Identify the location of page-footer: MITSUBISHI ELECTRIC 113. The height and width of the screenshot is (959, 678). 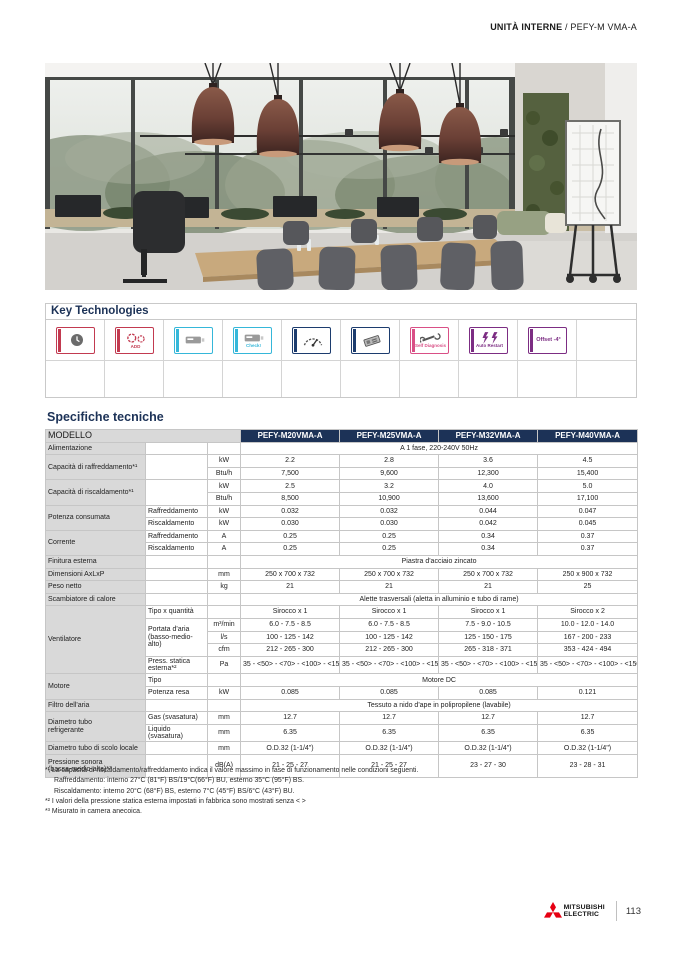
(592, 911).